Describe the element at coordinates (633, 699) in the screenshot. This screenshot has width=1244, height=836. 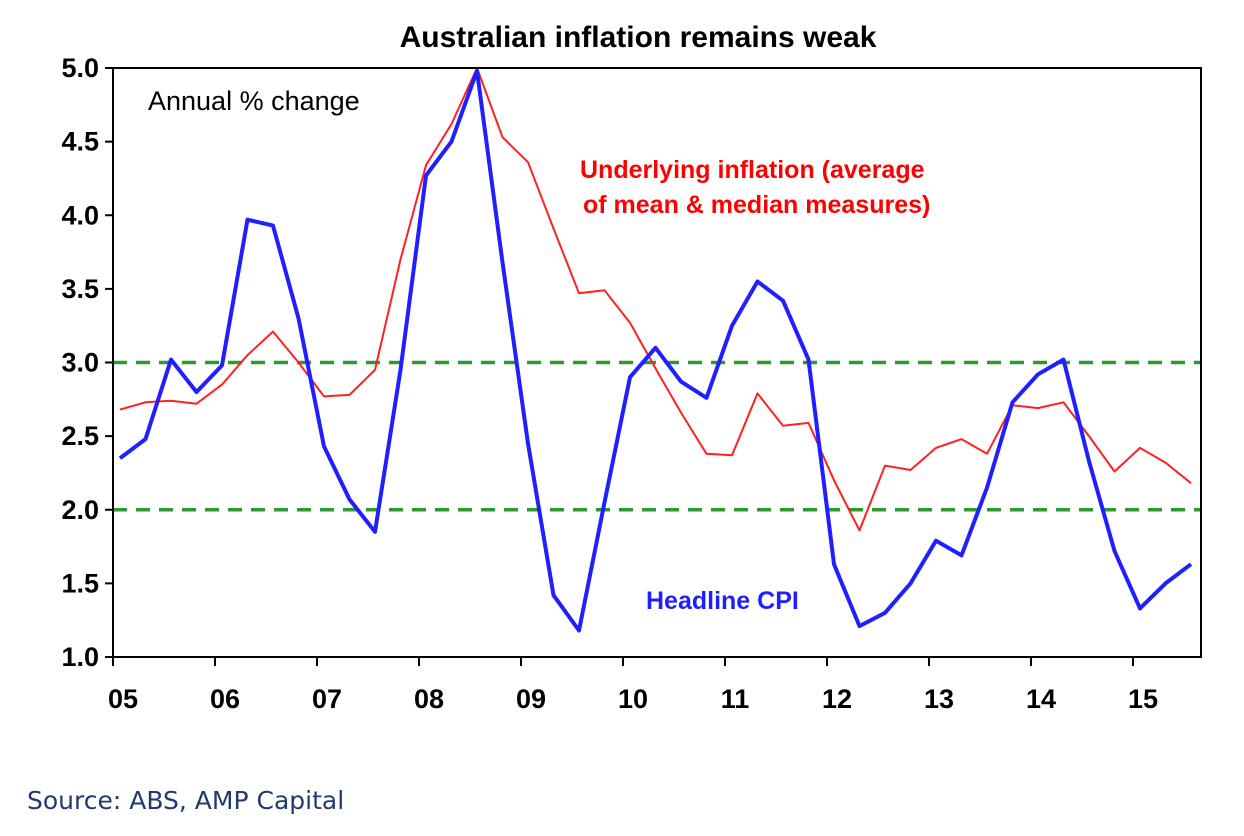
I see `x-tick-label: 10` at that location.